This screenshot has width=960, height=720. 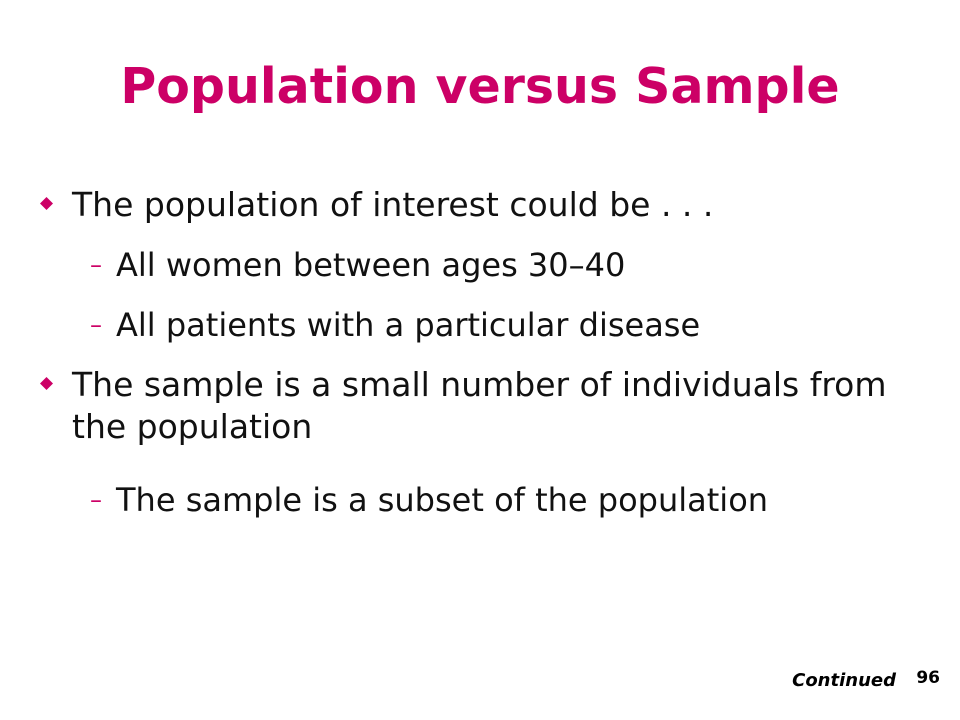 I want to click on slide-title: Population versus Sample, so click(x=480, y=86).